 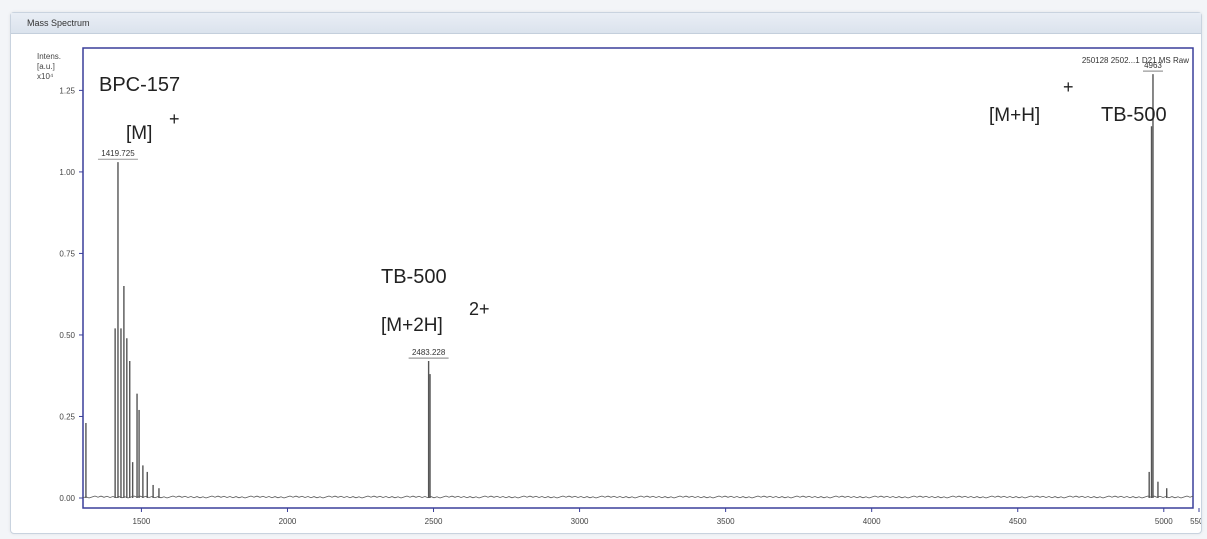 What do you see at coordinates (67, 172) in the screenshot?
I see `y-tick-label: 1.00` at bounding box center [67, 172].